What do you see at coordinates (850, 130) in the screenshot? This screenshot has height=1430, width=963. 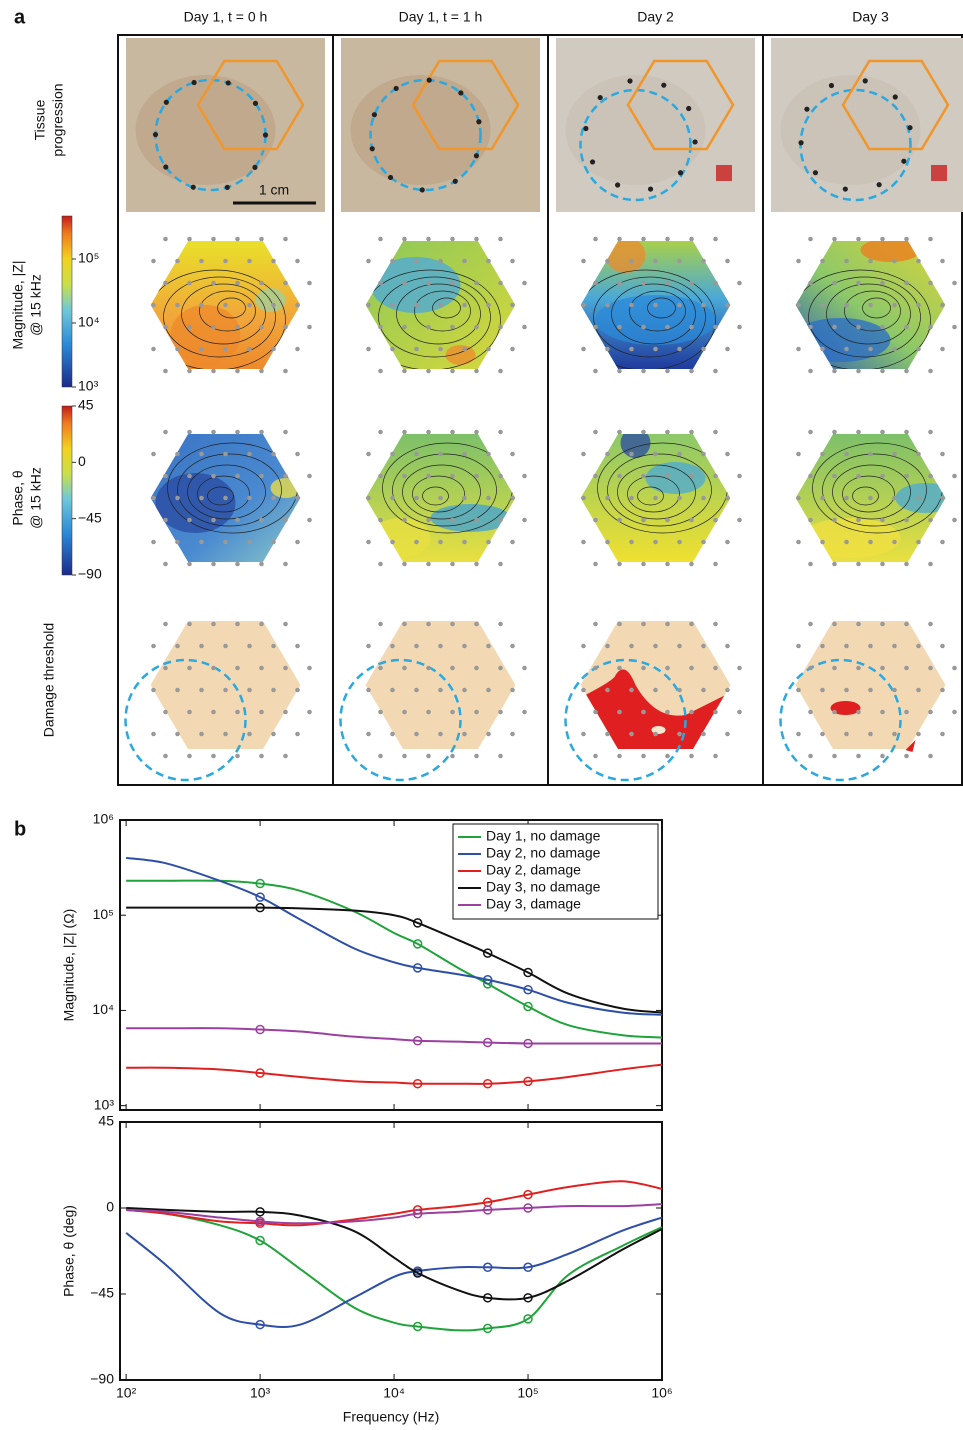 I see `tissue-shade` at bounding box center [850, 130].